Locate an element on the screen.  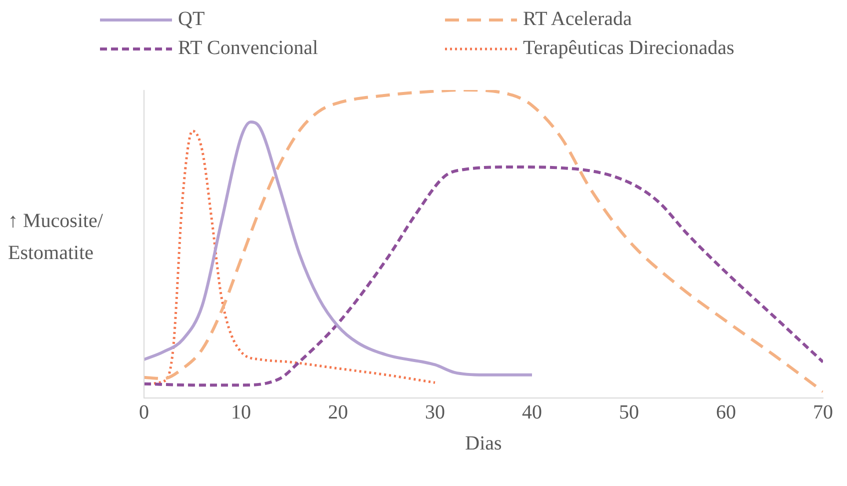
legend-label: QT is located at coordinates (191, 19).